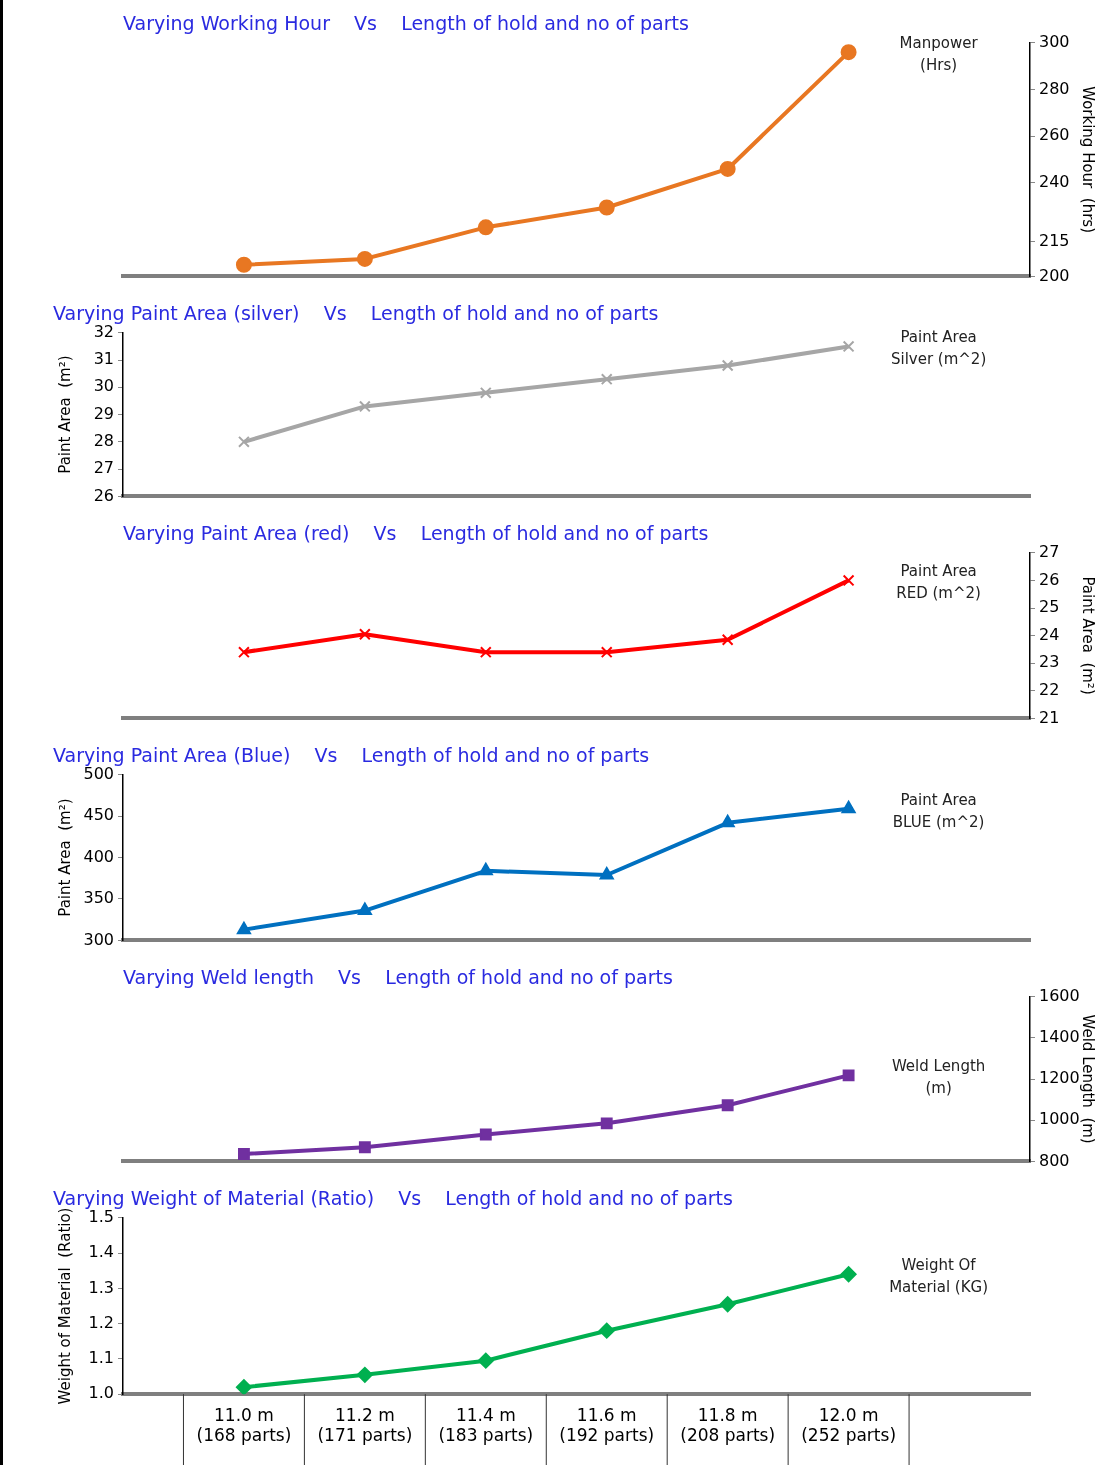 Image resolution: width=1115 pixels, height=1465 pixels. What do you see at coordinates (1054, 182) in the screenshot?
I see `y-tick-label: 240` at bounding box center [1054, 182].